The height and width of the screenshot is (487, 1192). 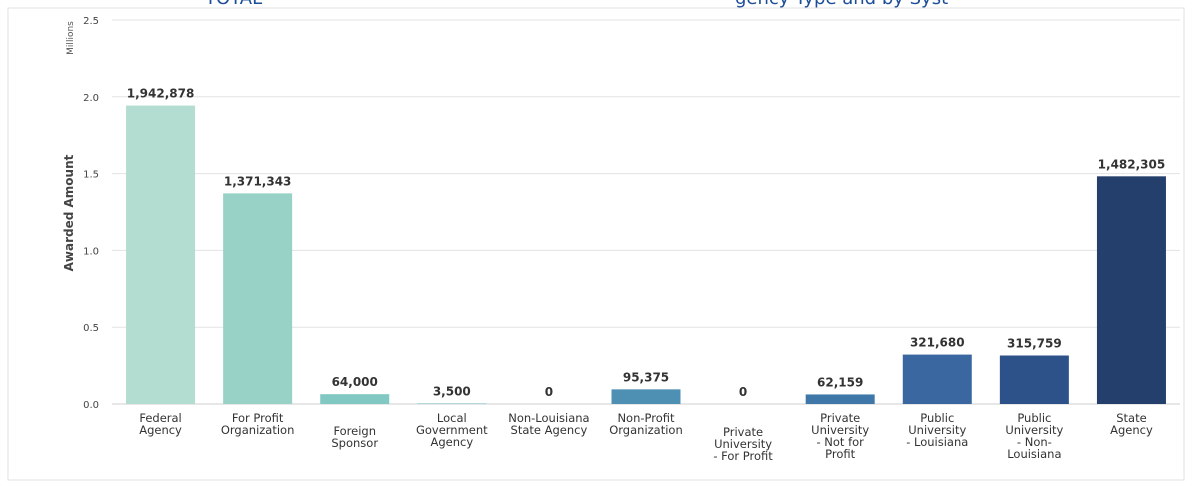 I want to click on x-tick-label: Public University - Non-Louisiana, so click(x=1034, y=436).